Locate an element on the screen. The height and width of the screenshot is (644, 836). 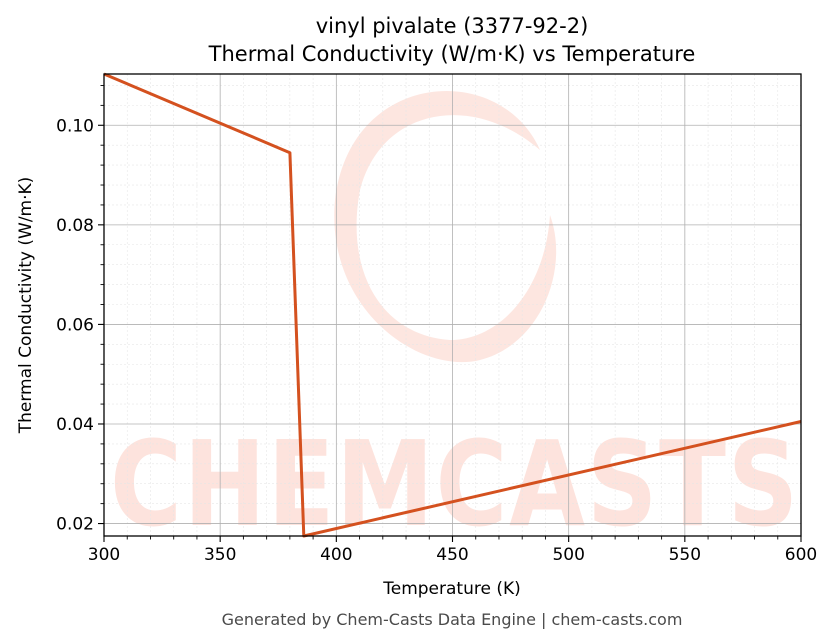
y-axis-label: Thermal Conductivity (W/m·K) is located at coordinates (26, 306).